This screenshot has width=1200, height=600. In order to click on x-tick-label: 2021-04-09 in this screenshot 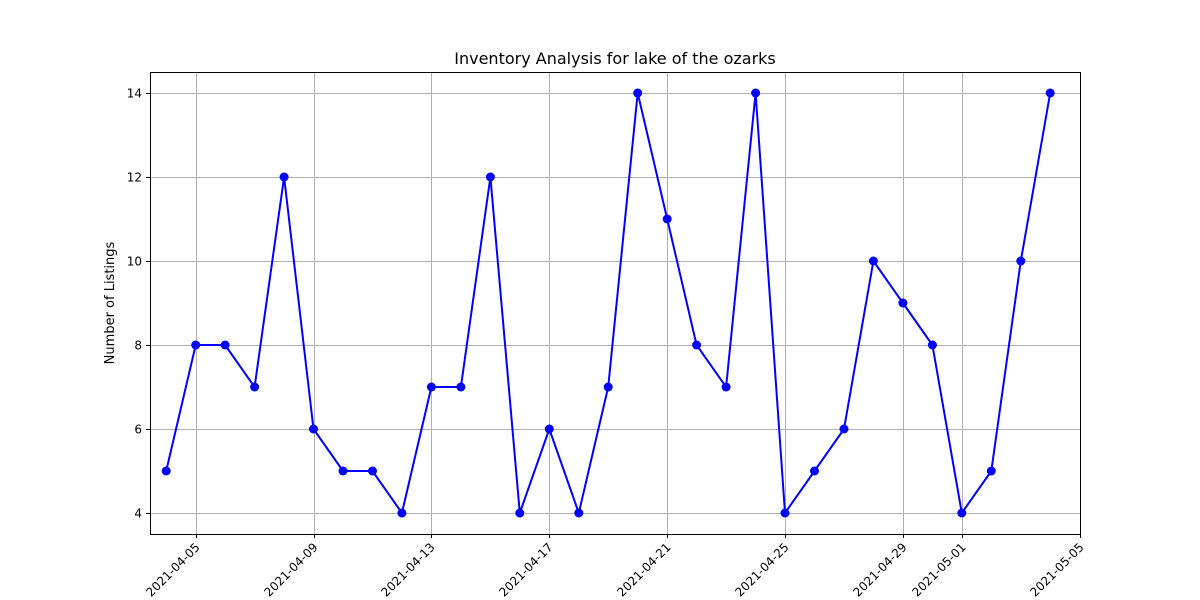, I will do `click(290, 569)`.